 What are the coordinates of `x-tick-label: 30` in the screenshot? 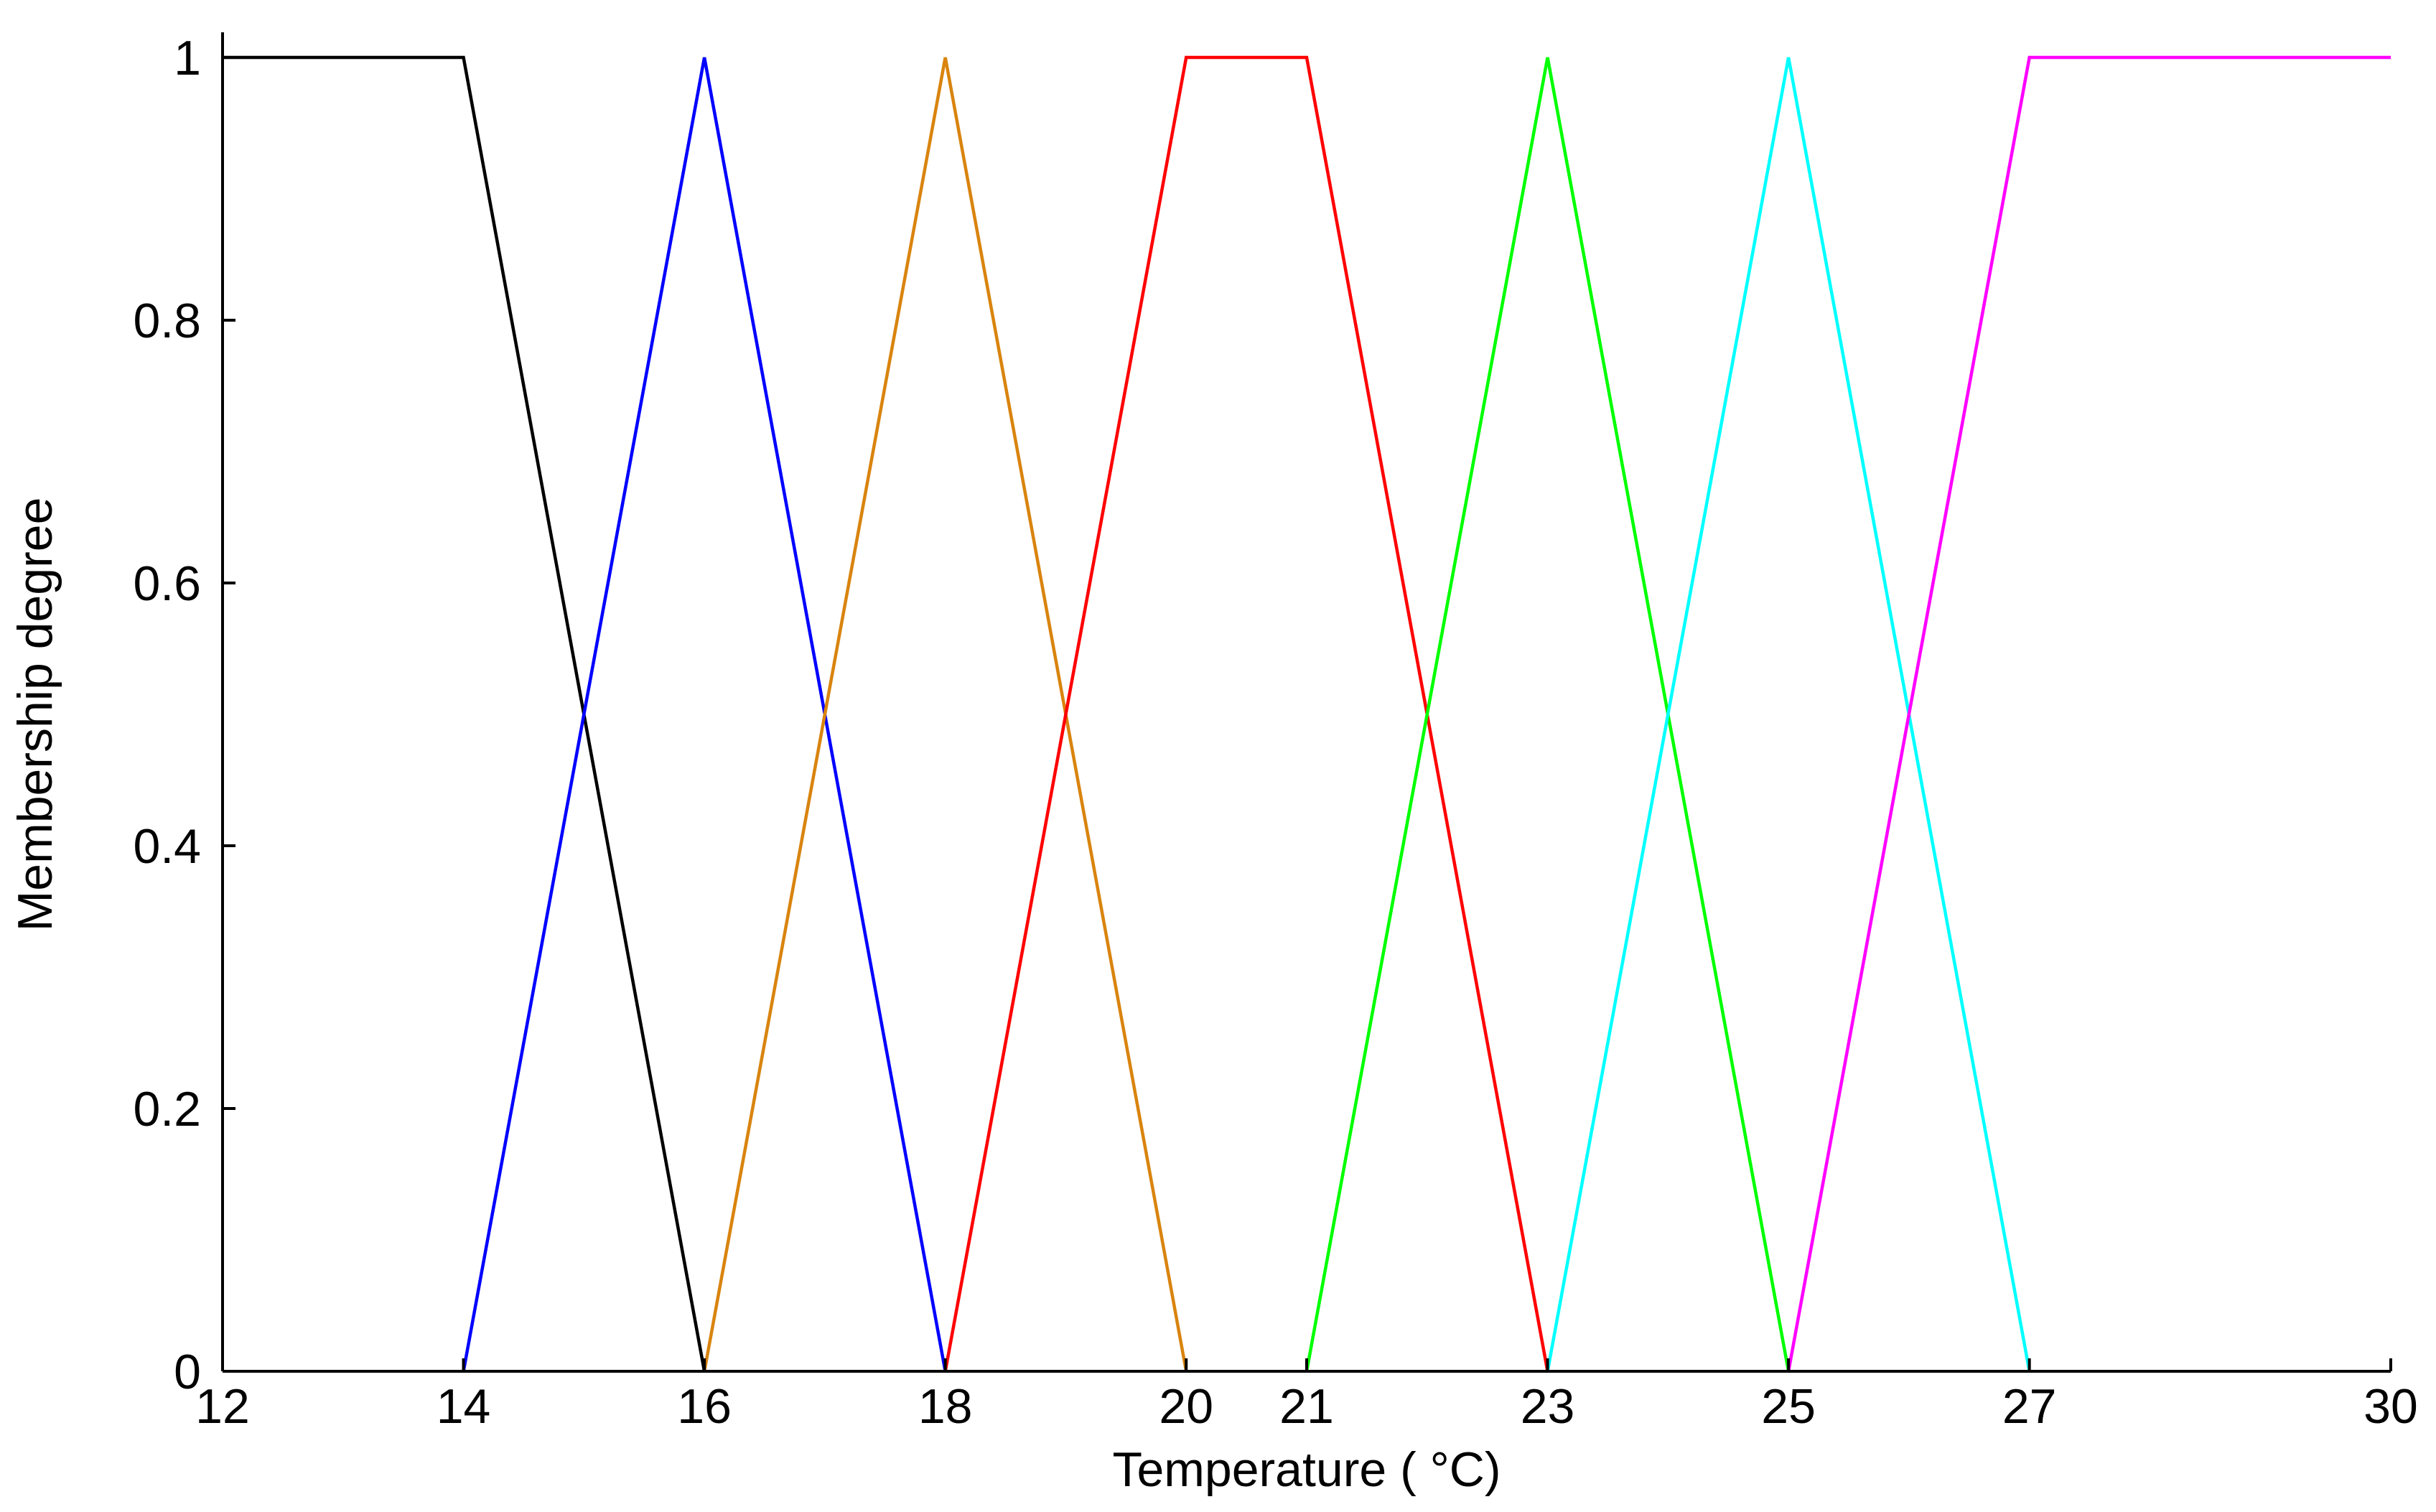 It's located at (2390, 1406).